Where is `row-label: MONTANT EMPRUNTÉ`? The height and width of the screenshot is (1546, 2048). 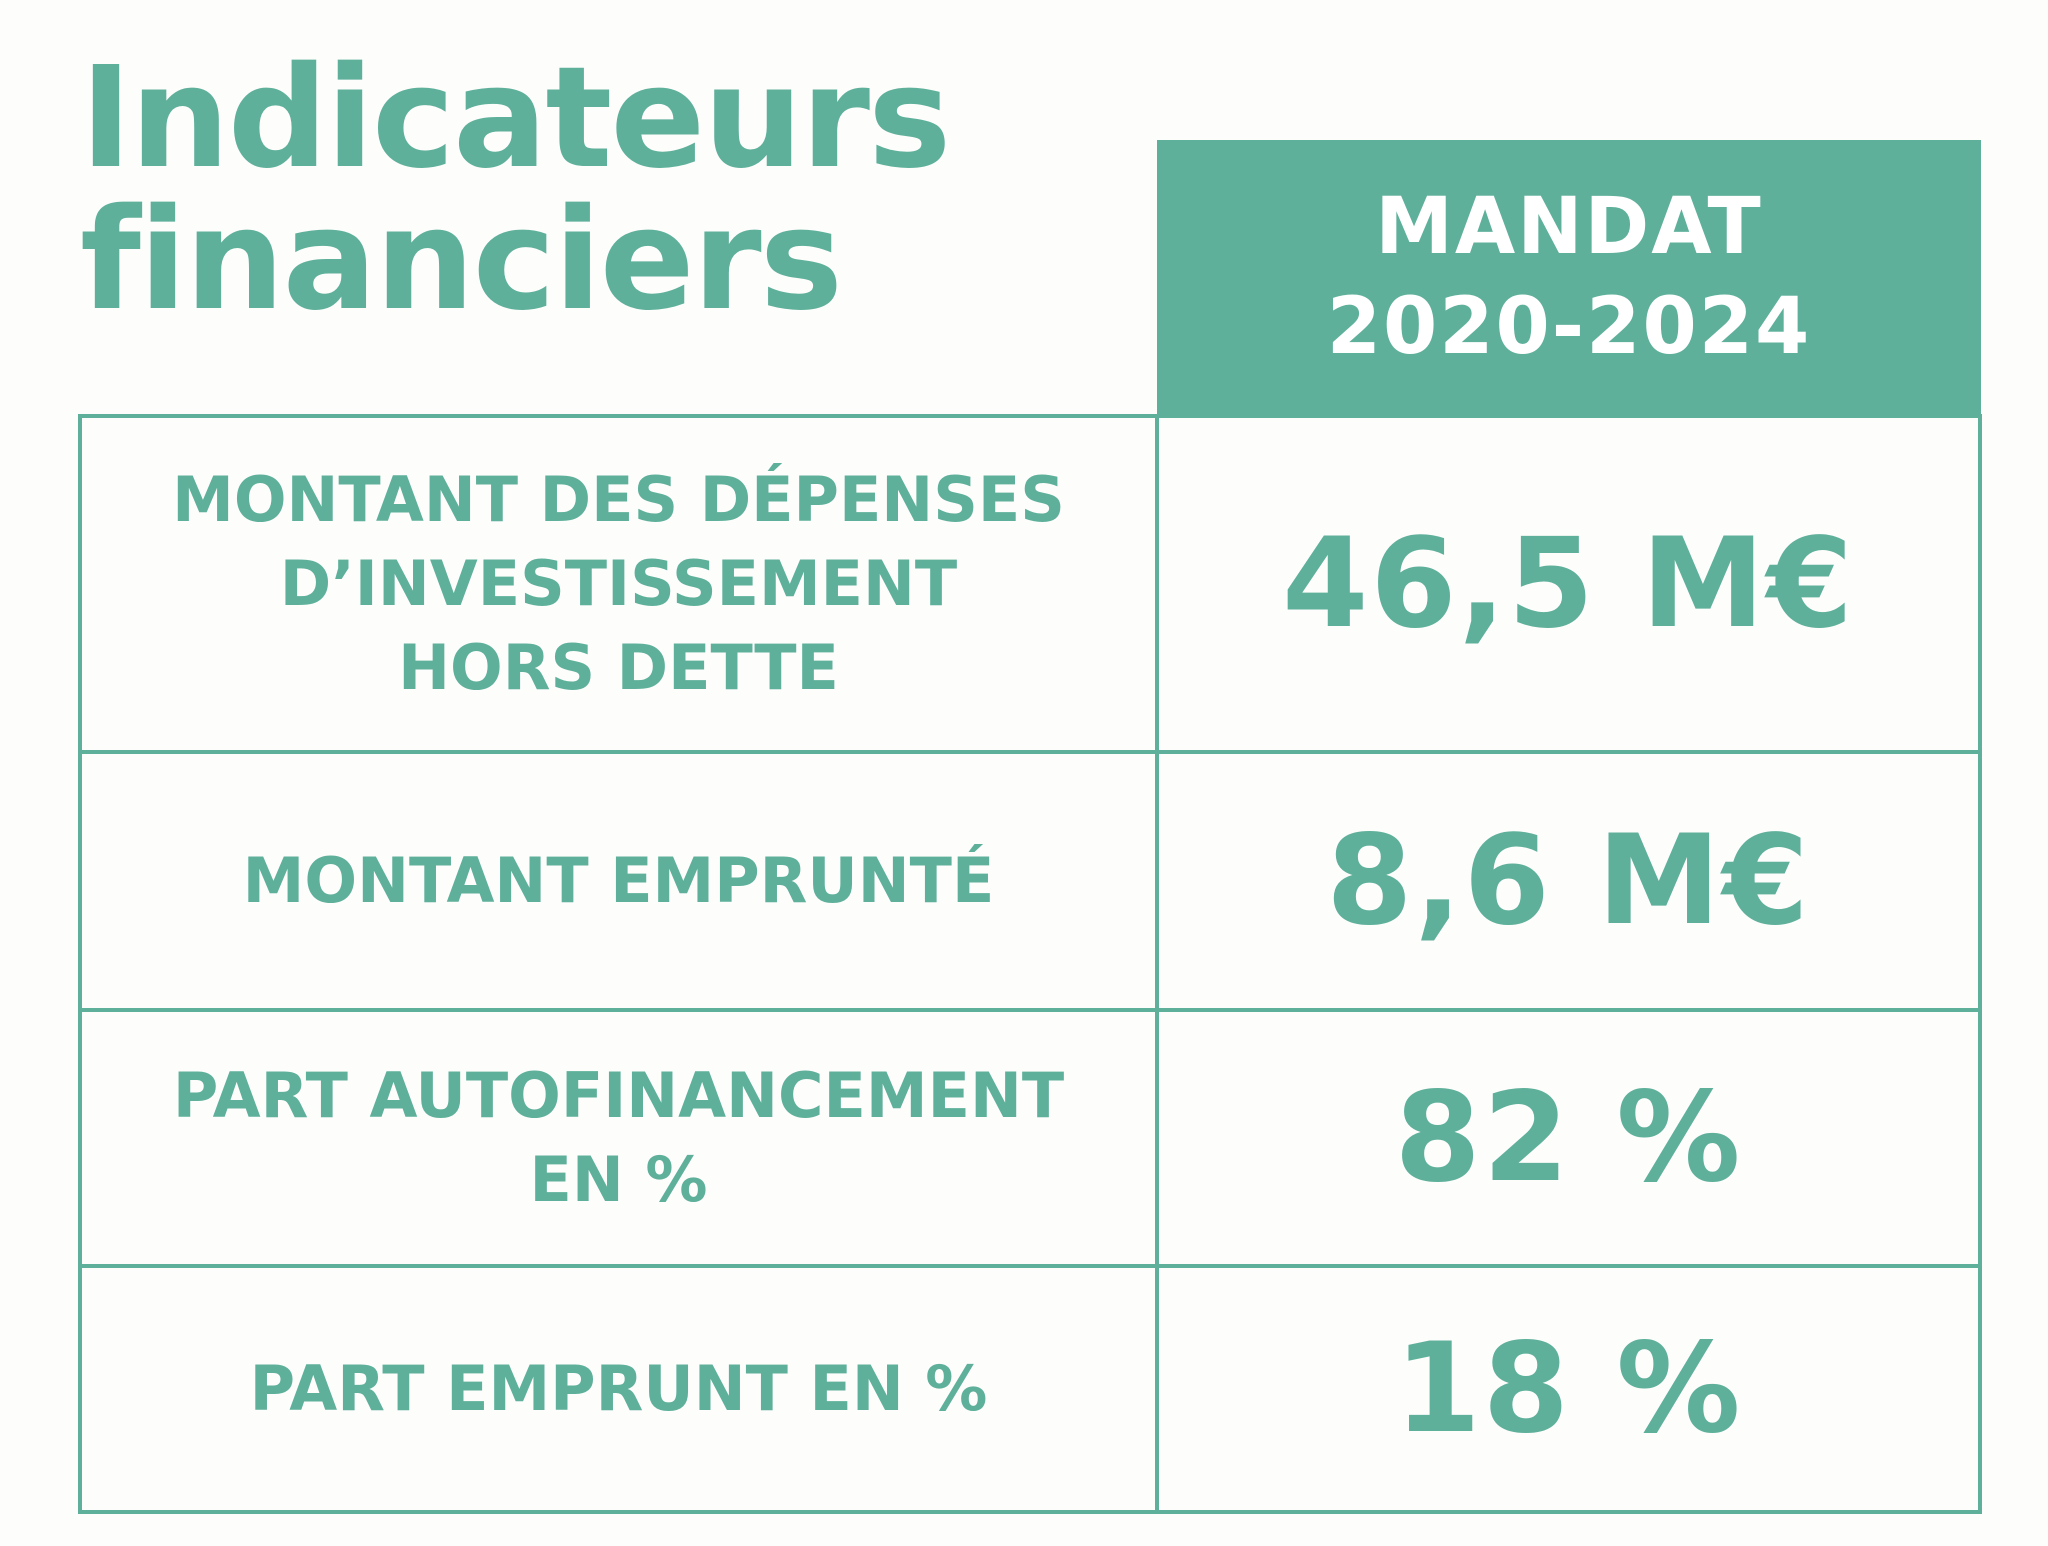
row-label: MONTANT EMPRUNTÉ is located at coordinates (620, 881).